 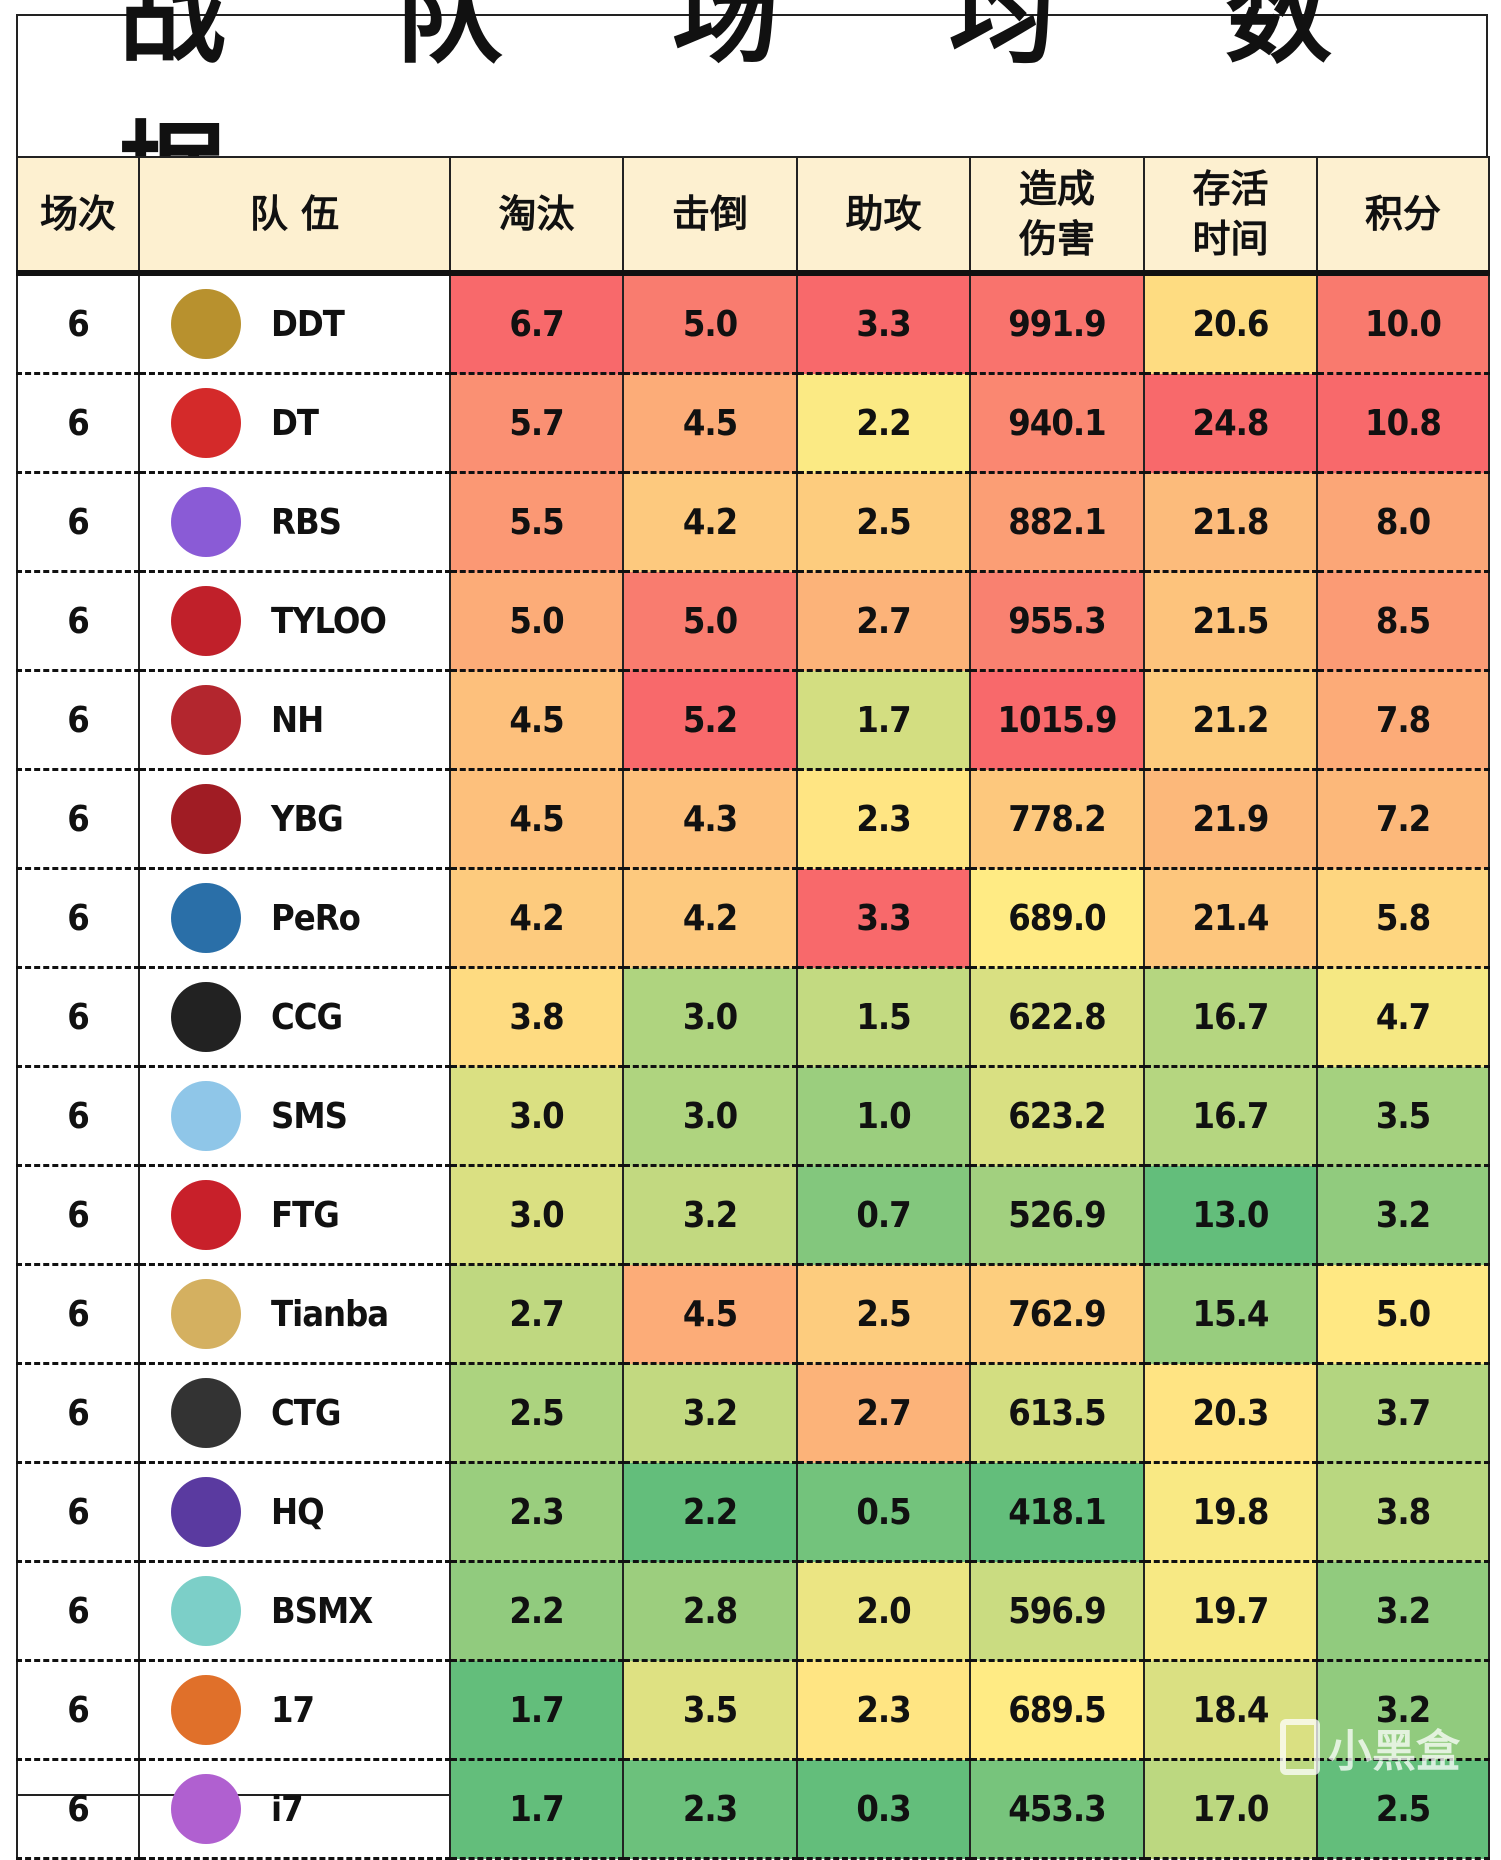 I want to click on assists-cell: 2.7, so click(x=883, y=1413).